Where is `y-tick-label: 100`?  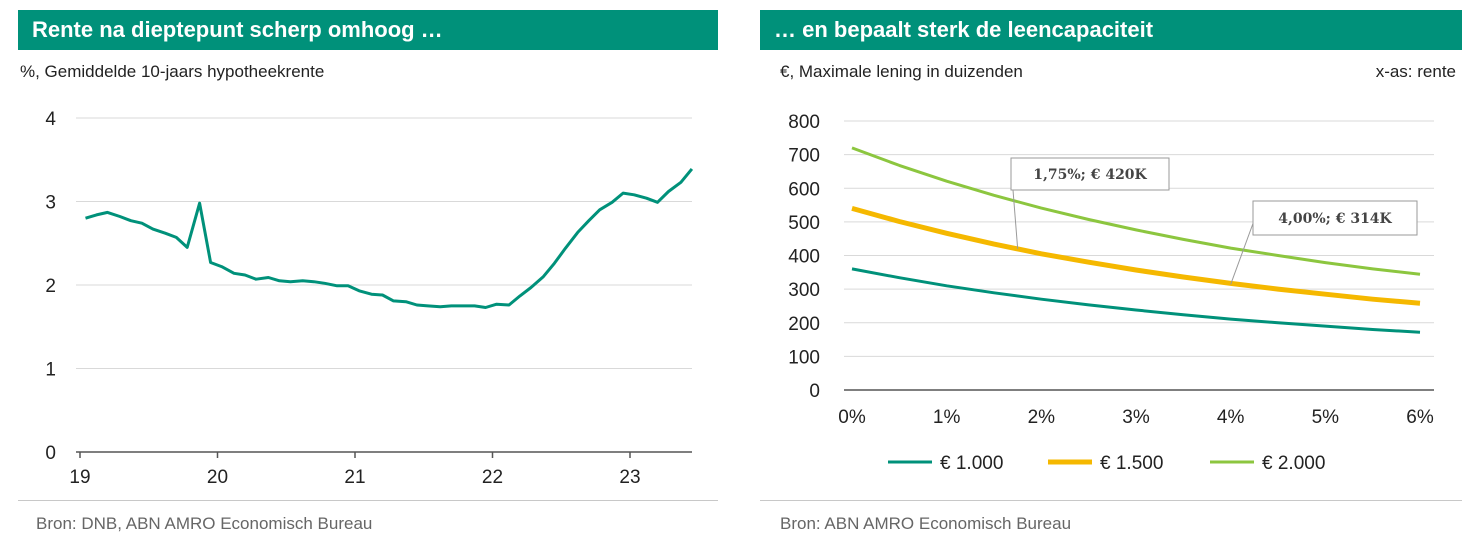 y-tick-label: 100 is located at coordinates (804, 357).